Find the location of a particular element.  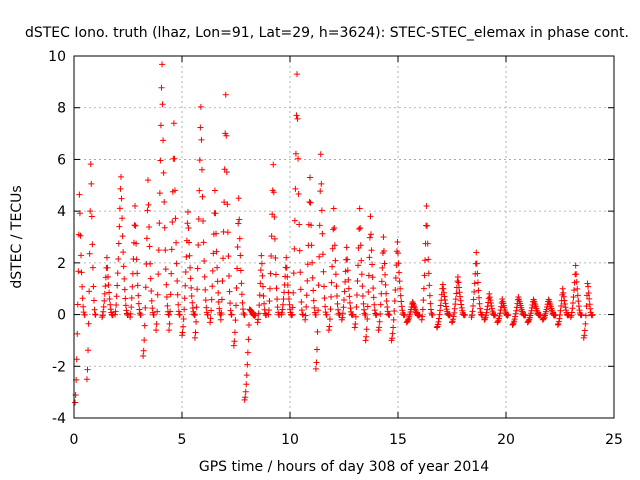

x-tick-label: 25 is located at coordinates (614, 440).